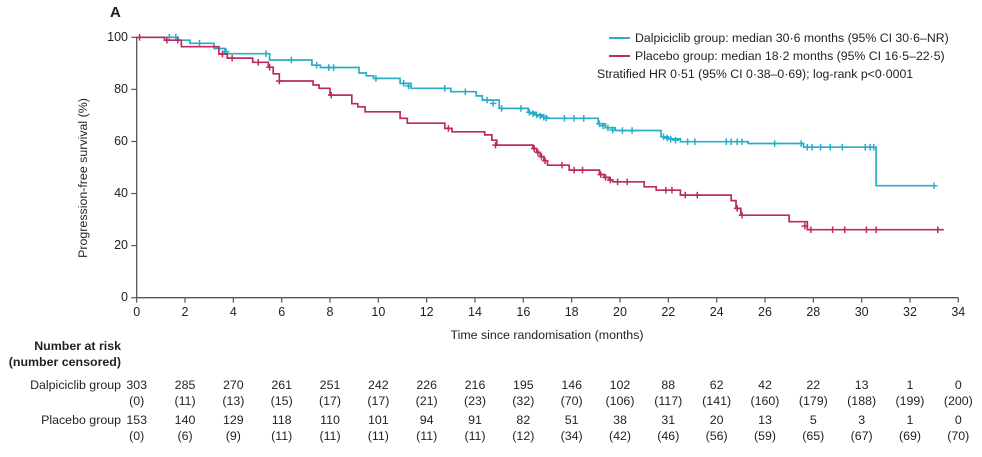  What do you see at coordinates (910, 312) in the screenshot?
I see `x-tick-label: 32` at bounding box center [910, 312].